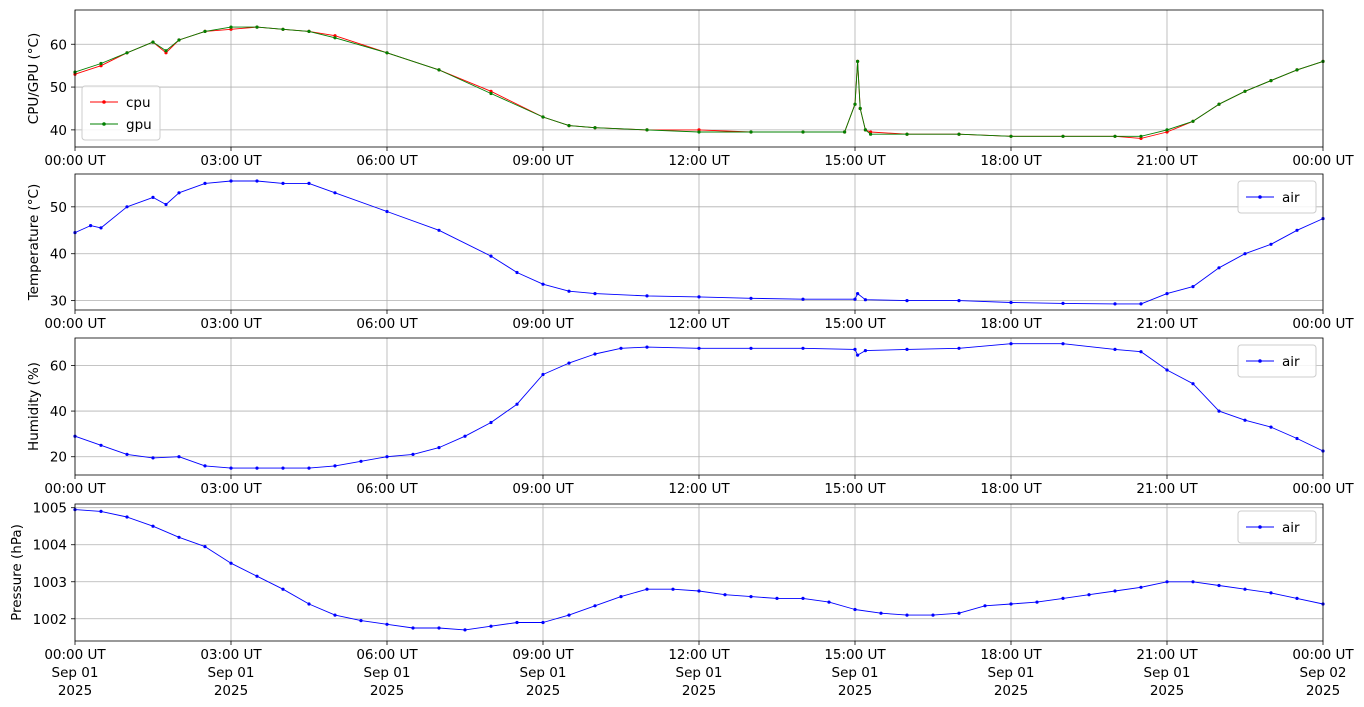 Image resolution: width=1364 pixels, height=707 pixels. Describe the element at coordinates (50, 583) in the screenshot. I see `y-tick-label: 1003` at that location.